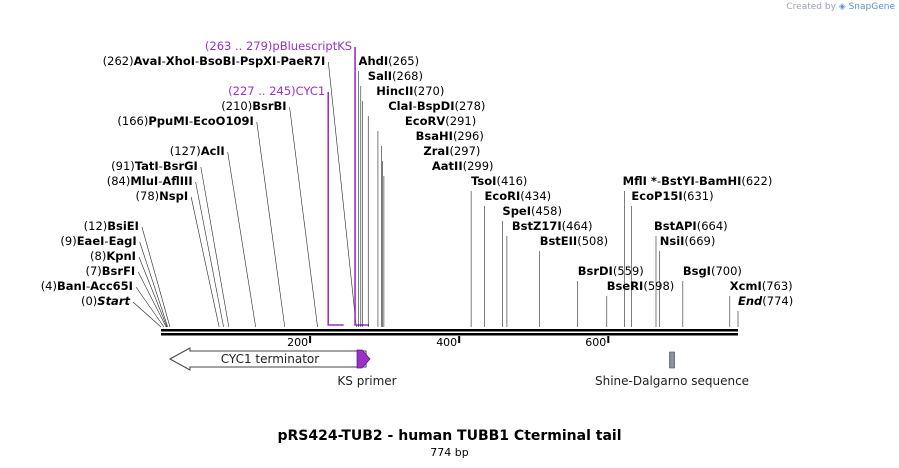  I want to click on site-label: BseRI(598), so click(640, 286).